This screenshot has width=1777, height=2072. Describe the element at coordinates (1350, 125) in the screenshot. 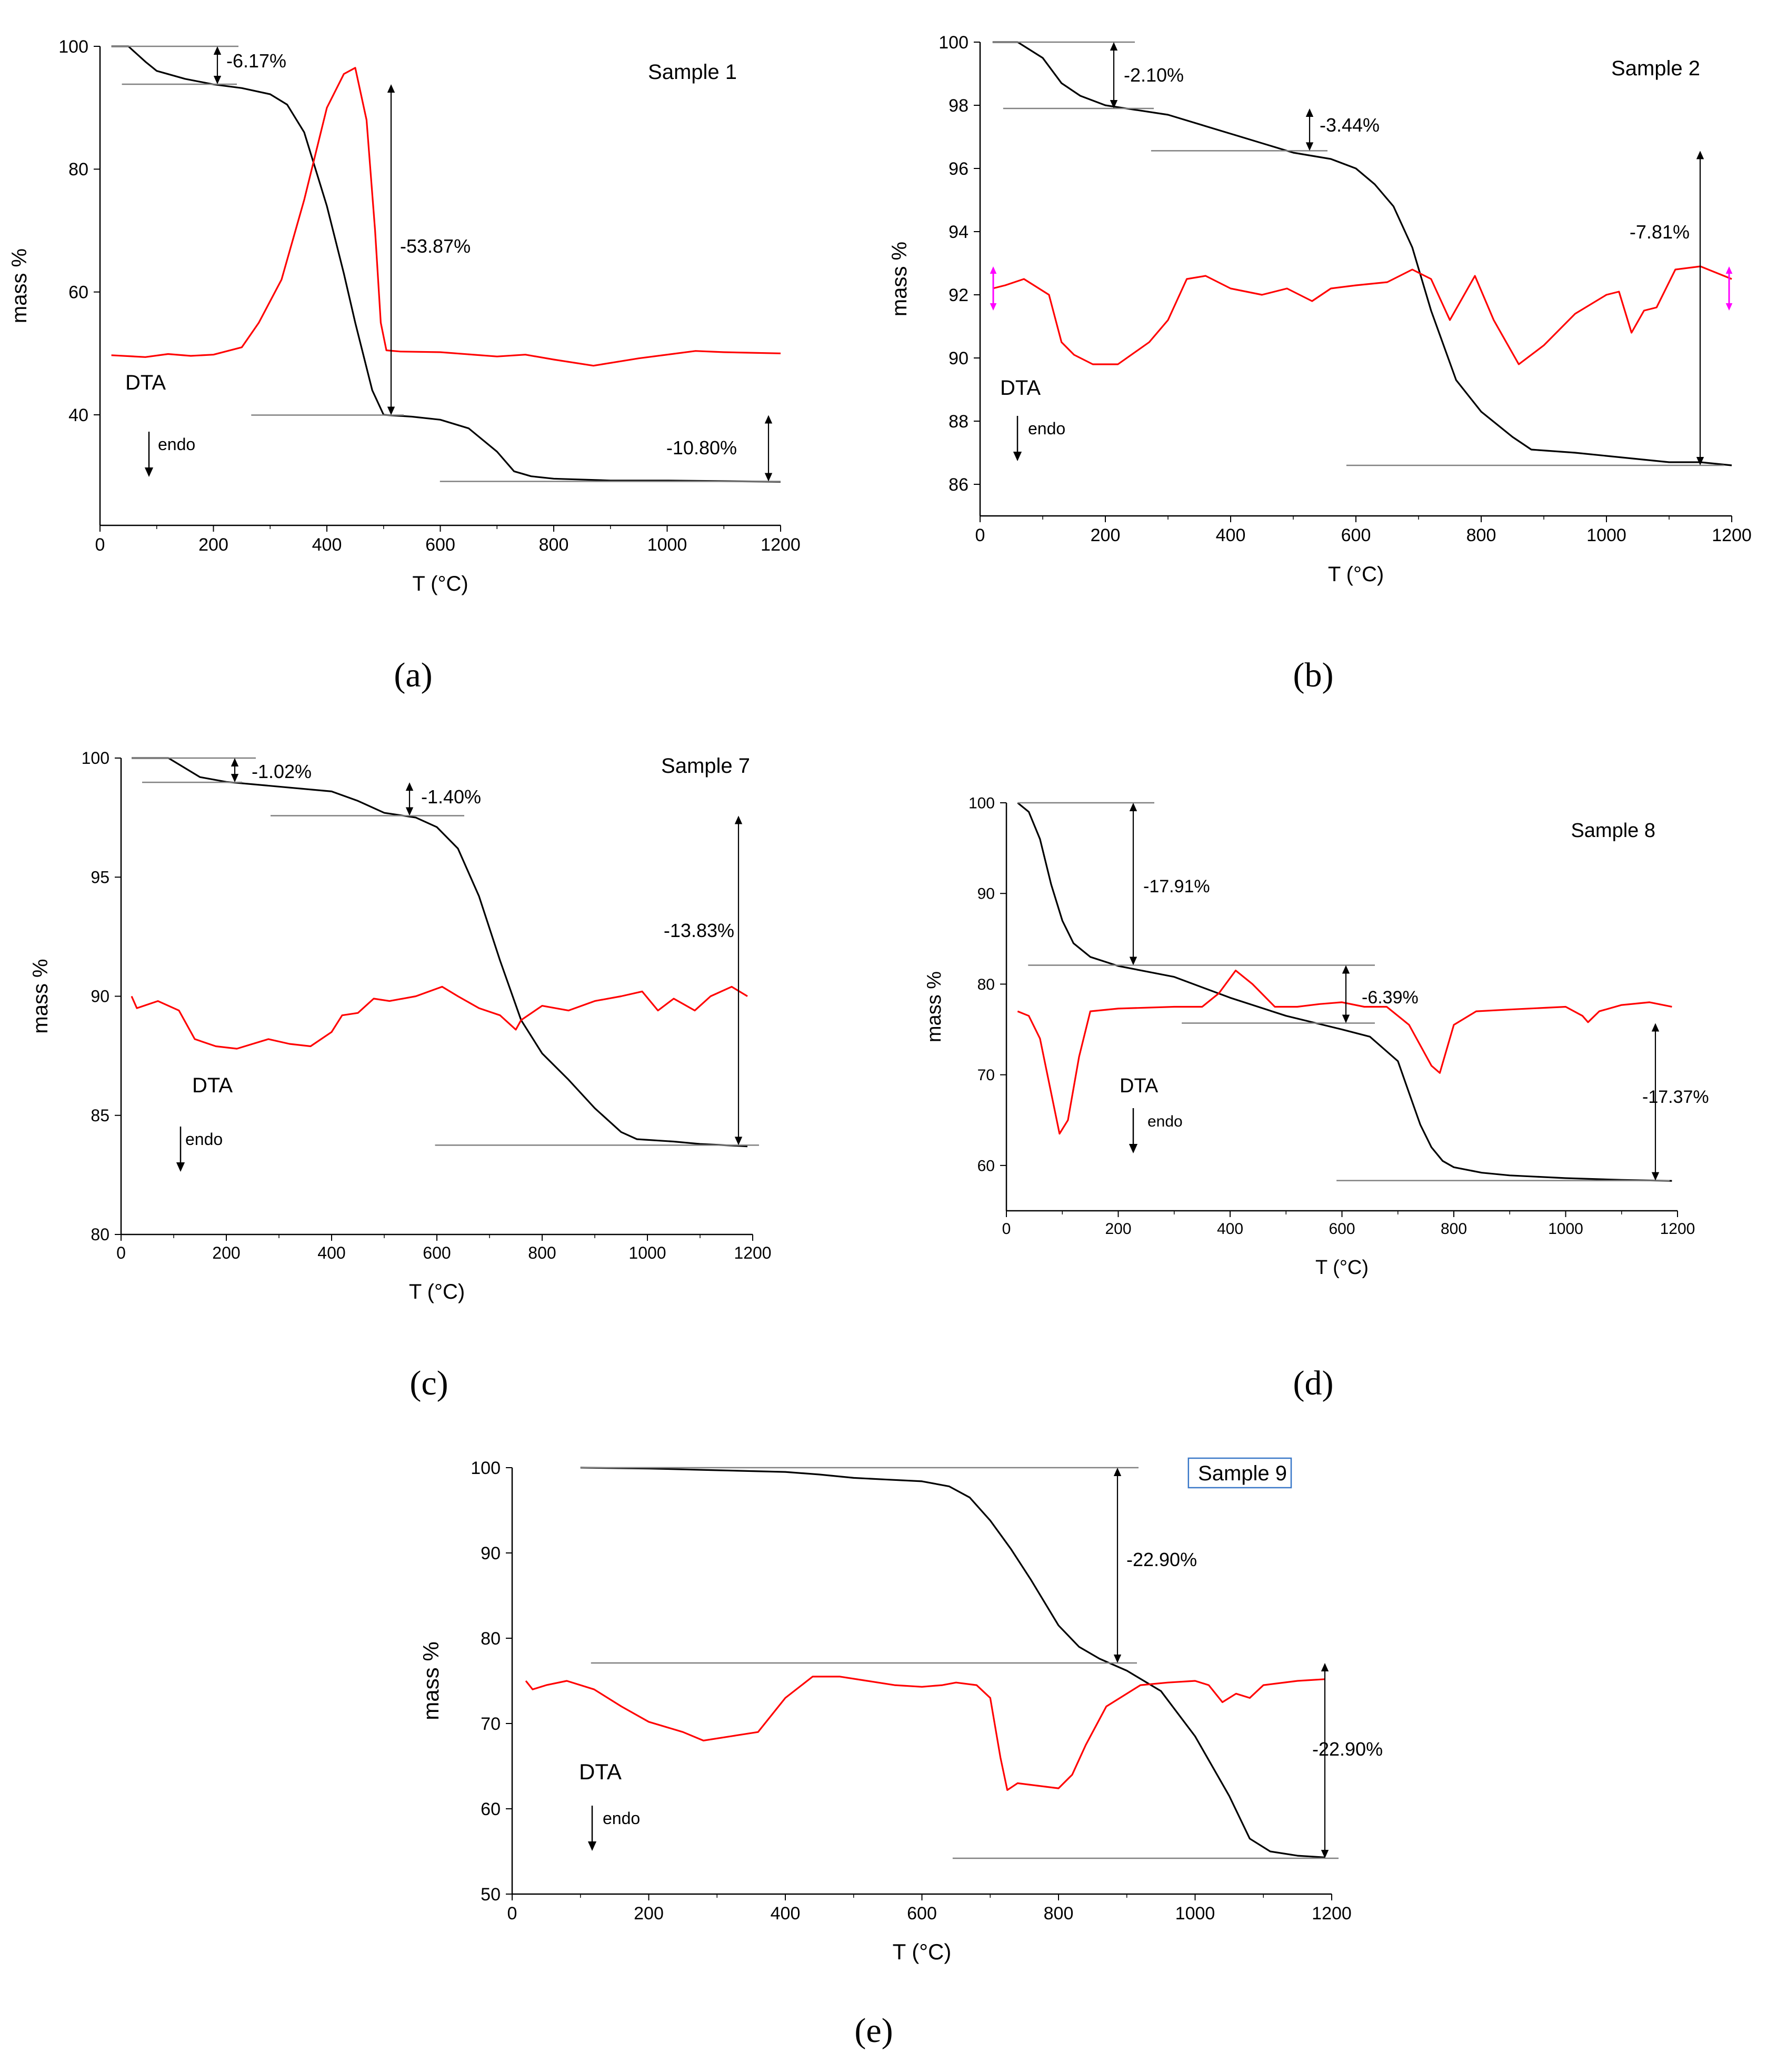

I see `mass-loss-label: -3.44%` at that location.